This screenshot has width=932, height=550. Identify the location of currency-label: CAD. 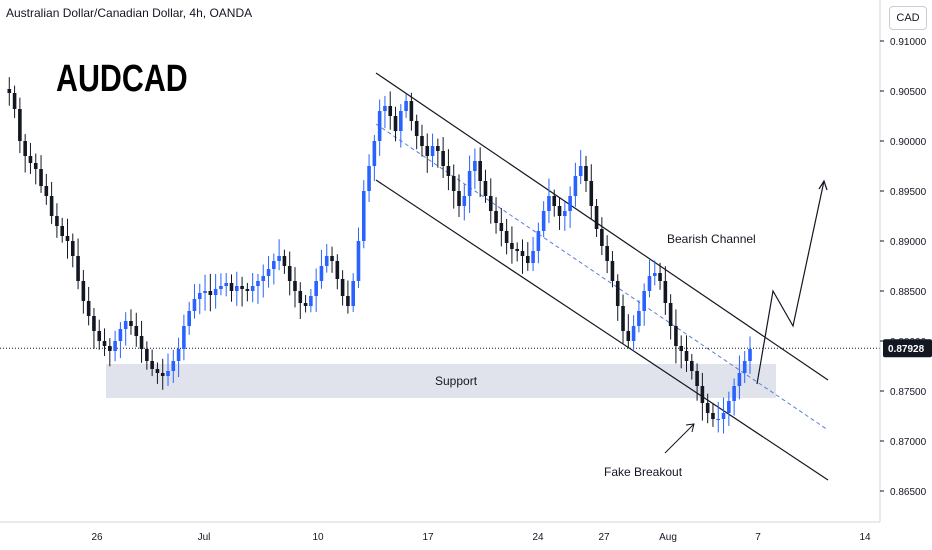
(908, 18).